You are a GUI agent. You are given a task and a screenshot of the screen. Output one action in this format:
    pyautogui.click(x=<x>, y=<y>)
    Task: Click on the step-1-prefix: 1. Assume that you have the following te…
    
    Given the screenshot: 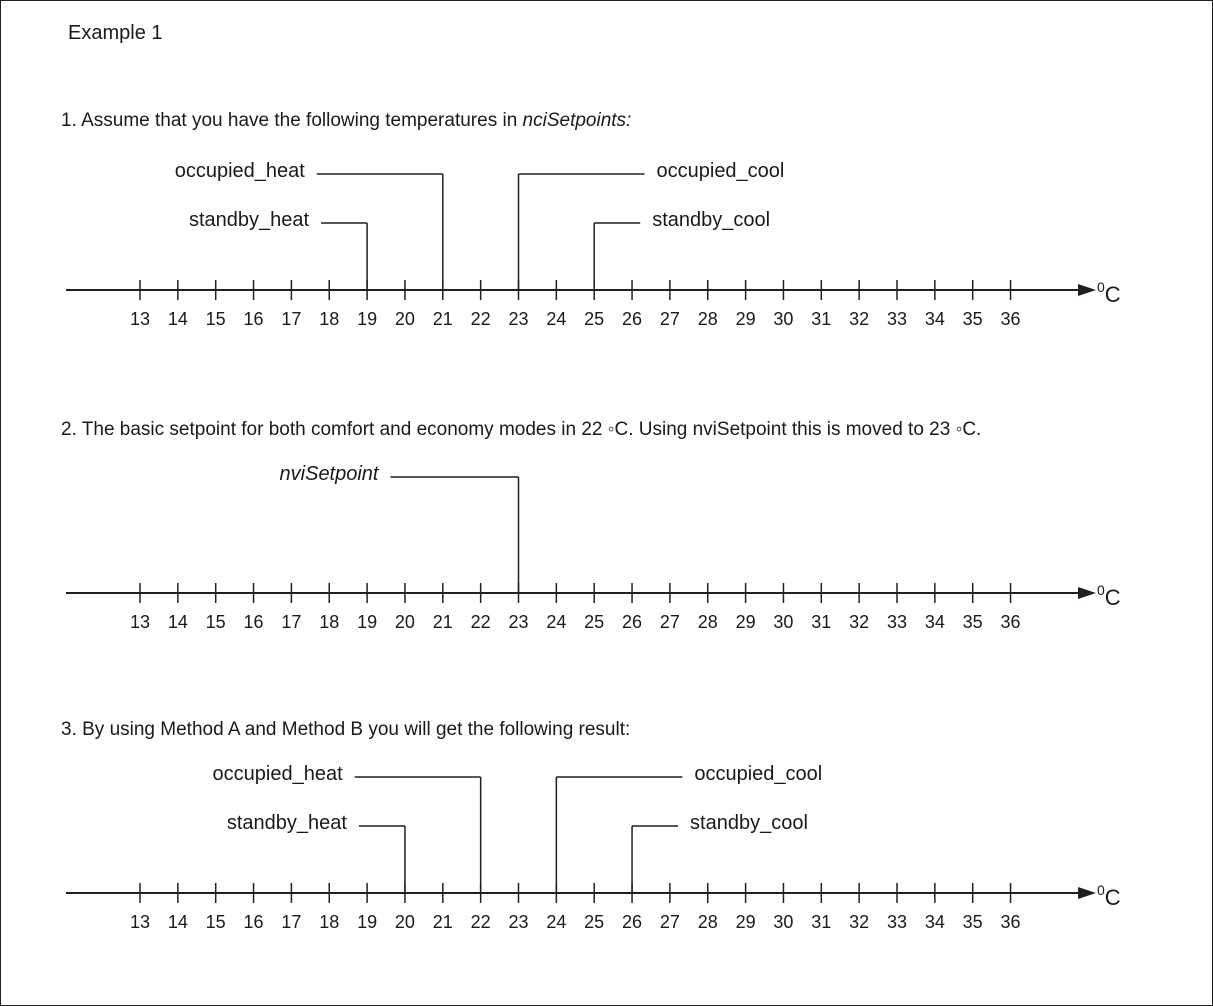 What is the action you would take?
    pyautogui.click(x=292, y=120)
    